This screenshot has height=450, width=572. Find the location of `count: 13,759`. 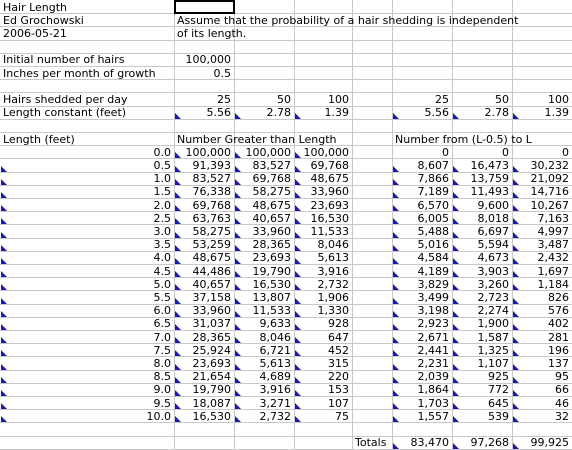

count: 13,759 is located at coordinates (490, 179).